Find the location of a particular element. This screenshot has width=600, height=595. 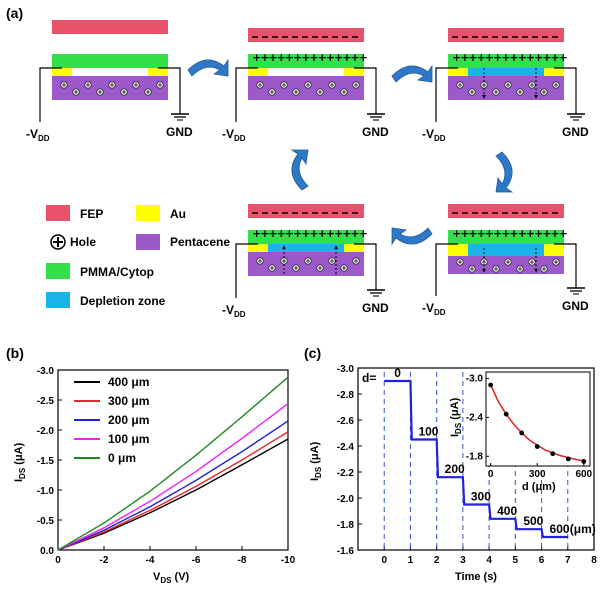

legend-swatch-depletion is located at coordinates (58, 300).